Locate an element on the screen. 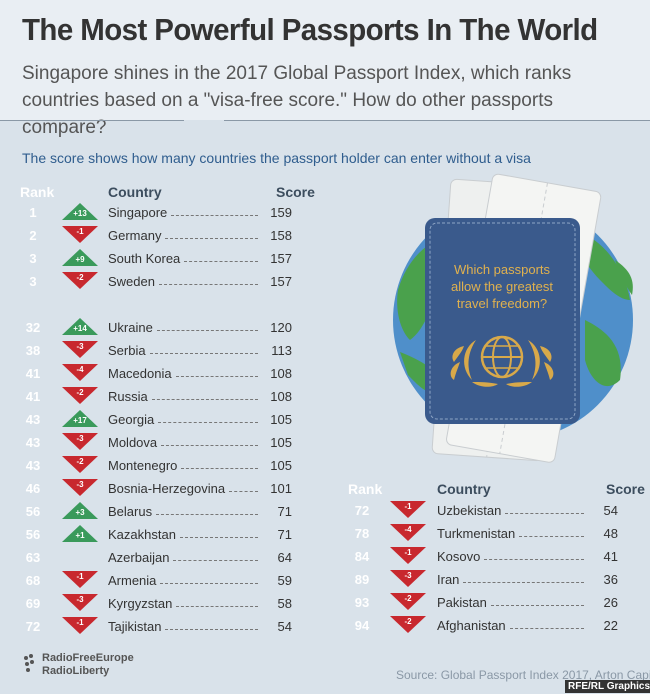 Image resolution: width=650 pixels, height=694 pixels. rank-cell: 41 is located at coordinates (33, 373).